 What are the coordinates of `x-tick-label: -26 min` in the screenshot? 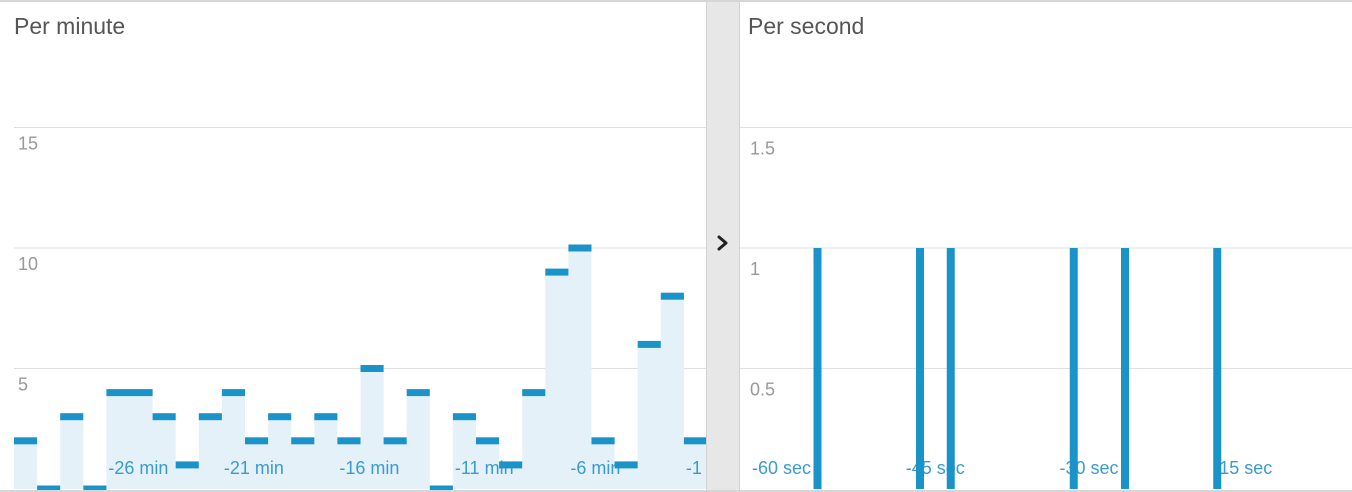 It's located at (138, 468).